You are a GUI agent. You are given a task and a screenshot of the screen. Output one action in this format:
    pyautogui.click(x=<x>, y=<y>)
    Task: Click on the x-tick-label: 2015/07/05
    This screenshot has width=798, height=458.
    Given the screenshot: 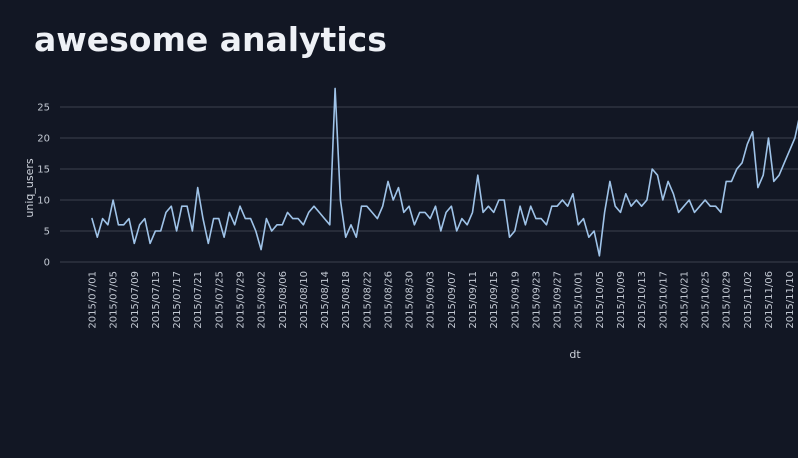 What is the action you would take?
    pyautogui.click(x=114, y=300)
    